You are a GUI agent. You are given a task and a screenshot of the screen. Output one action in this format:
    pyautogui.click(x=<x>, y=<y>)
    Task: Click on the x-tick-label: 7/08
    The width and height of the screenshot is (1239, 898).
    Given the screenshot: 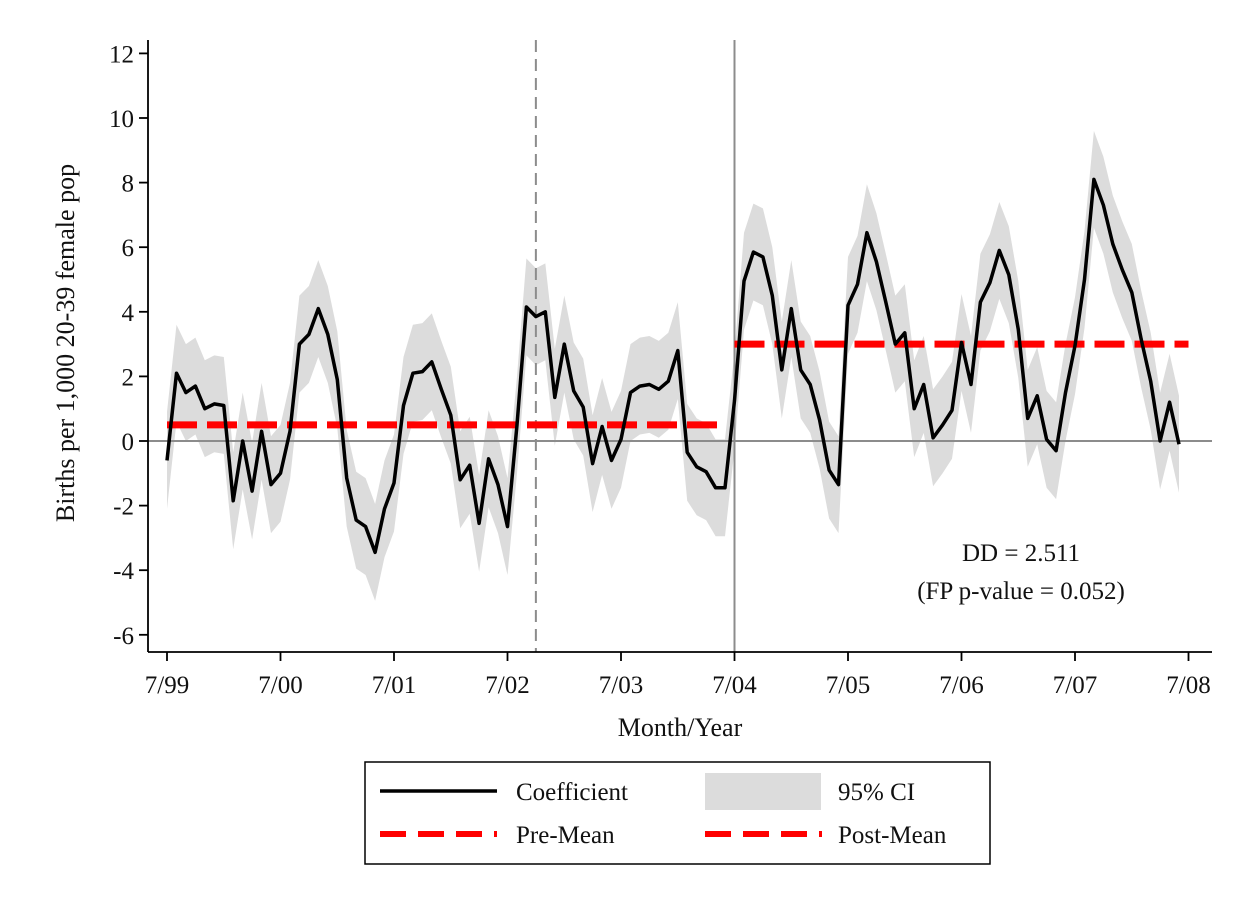 What is the action you would take?
    pyautogui.click(x=1188, y=685)
    